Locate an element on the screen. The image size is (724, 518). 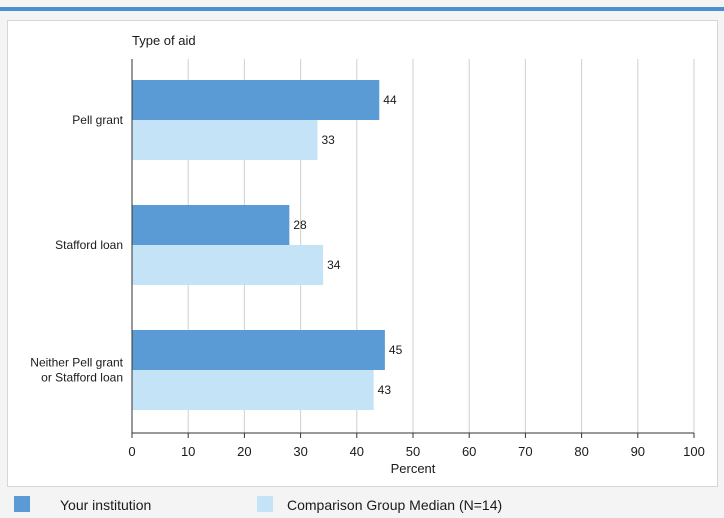
data-label: 28 is located at coordinates (300, 225).